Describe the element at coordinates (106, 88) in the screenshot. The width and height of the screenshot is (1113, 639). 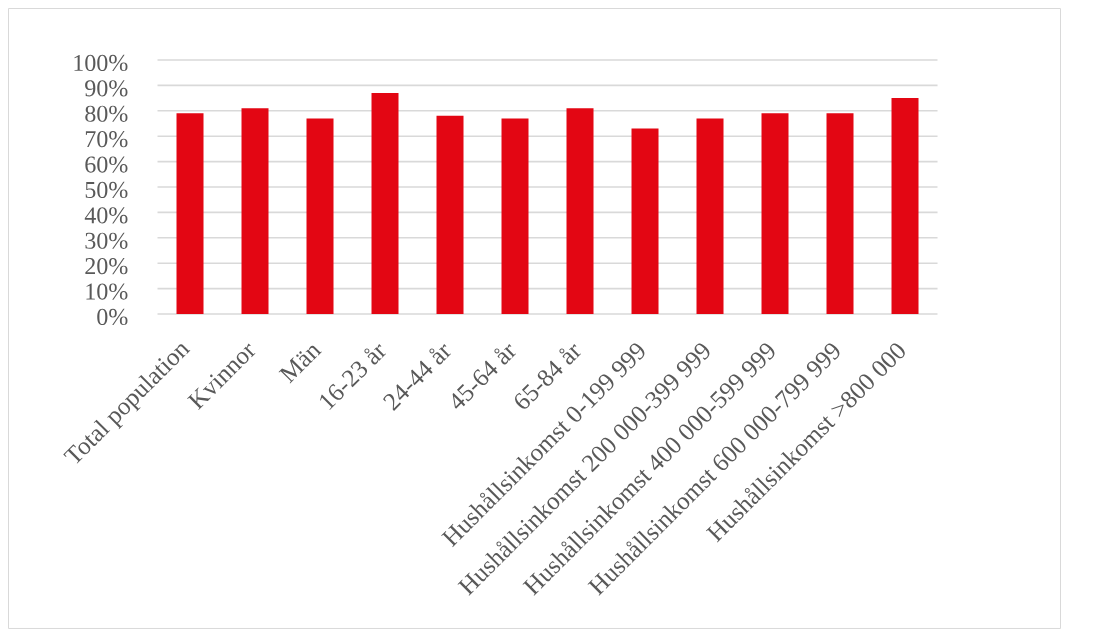
I see `y-tick-label: 90%` at that location.